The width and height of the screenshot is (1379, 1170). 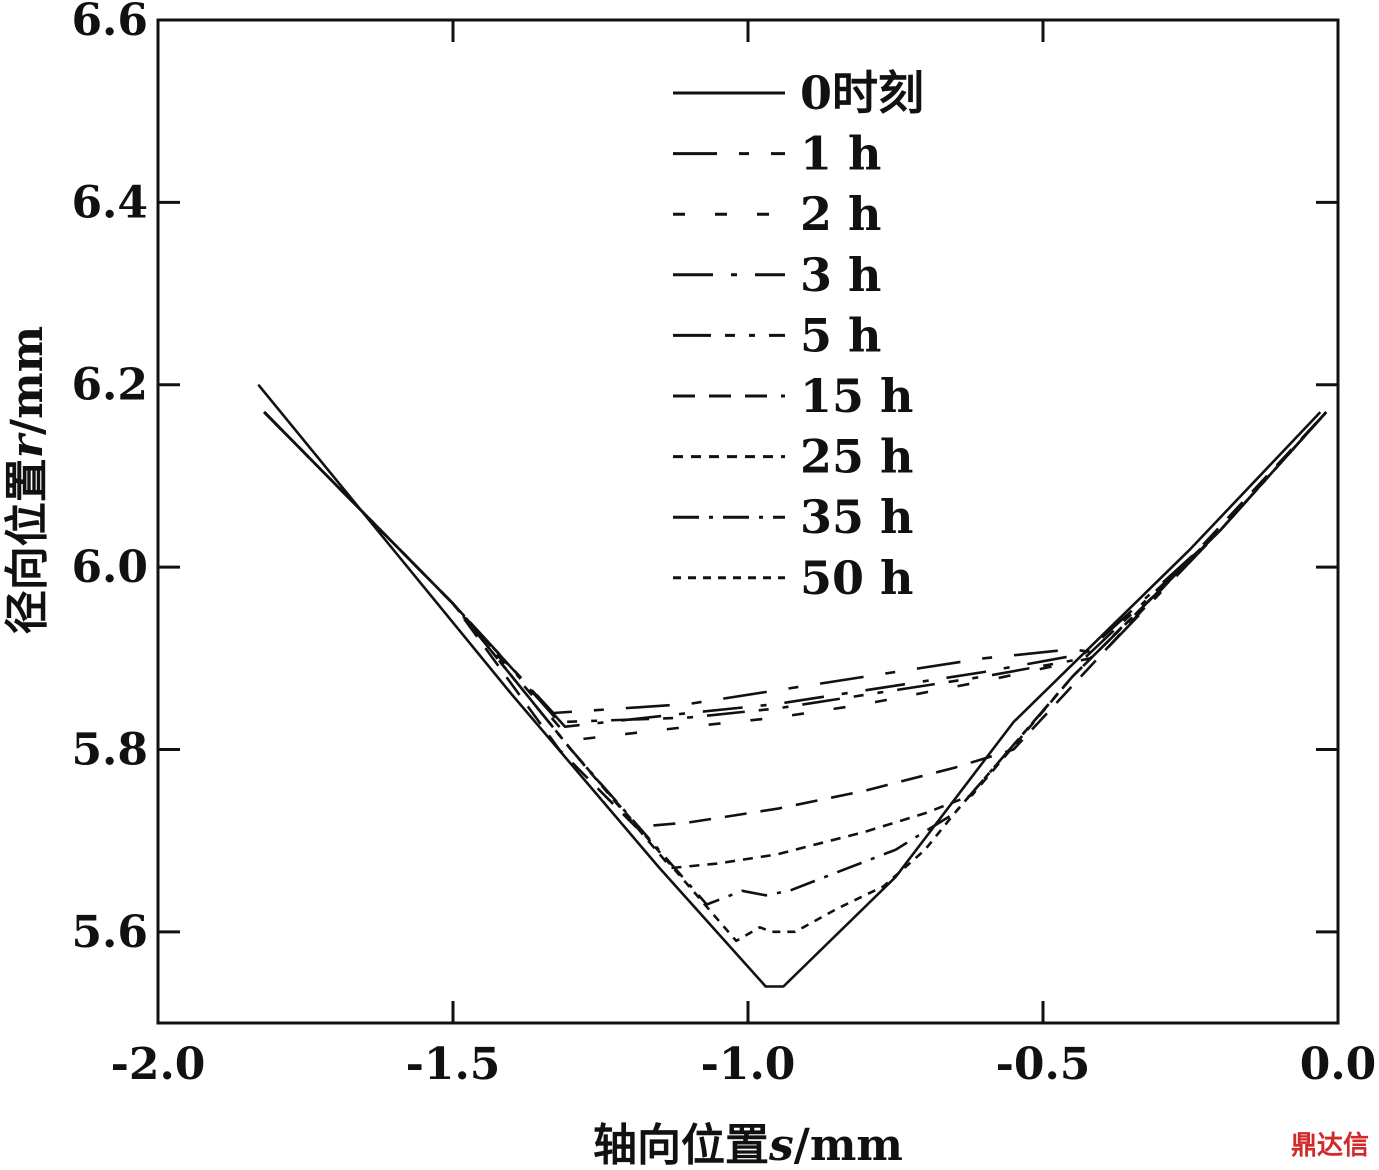 What do you see at coordinates (453, 1064) in the screenshot?
I see `x-tick-label: -1.5` at bounding box center [453, 1064].